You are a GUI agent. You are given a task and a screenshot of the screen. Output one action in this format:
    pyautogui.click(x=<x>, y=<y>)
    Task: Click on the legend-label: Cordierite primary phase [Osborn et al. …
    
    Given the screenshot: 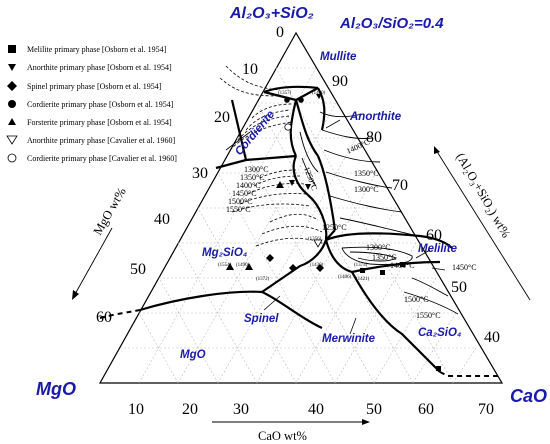 What is the action you would take?
    pyautogui.click(x=100, y=104)
    